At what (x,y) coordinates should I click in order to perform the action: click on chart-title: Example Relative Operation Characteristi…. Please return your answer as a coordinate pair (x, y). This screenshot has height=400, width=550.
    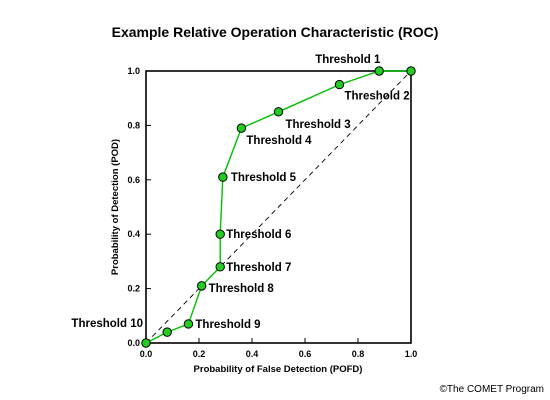
    Looking at the image, I should click on (275, 32).